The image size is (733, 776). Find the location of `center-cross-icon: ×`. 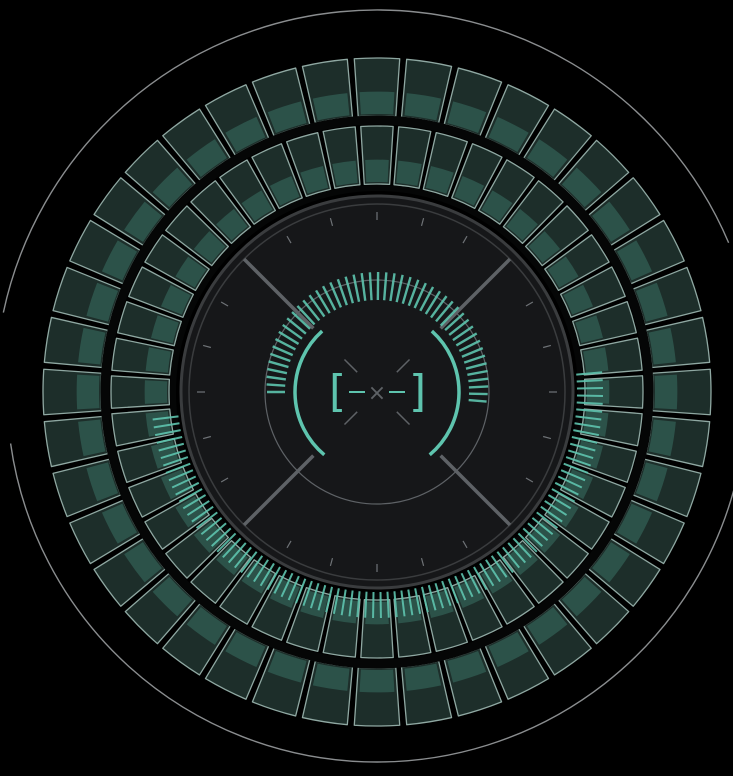

center-cross-icon: × is located at coordinates (377, 393).